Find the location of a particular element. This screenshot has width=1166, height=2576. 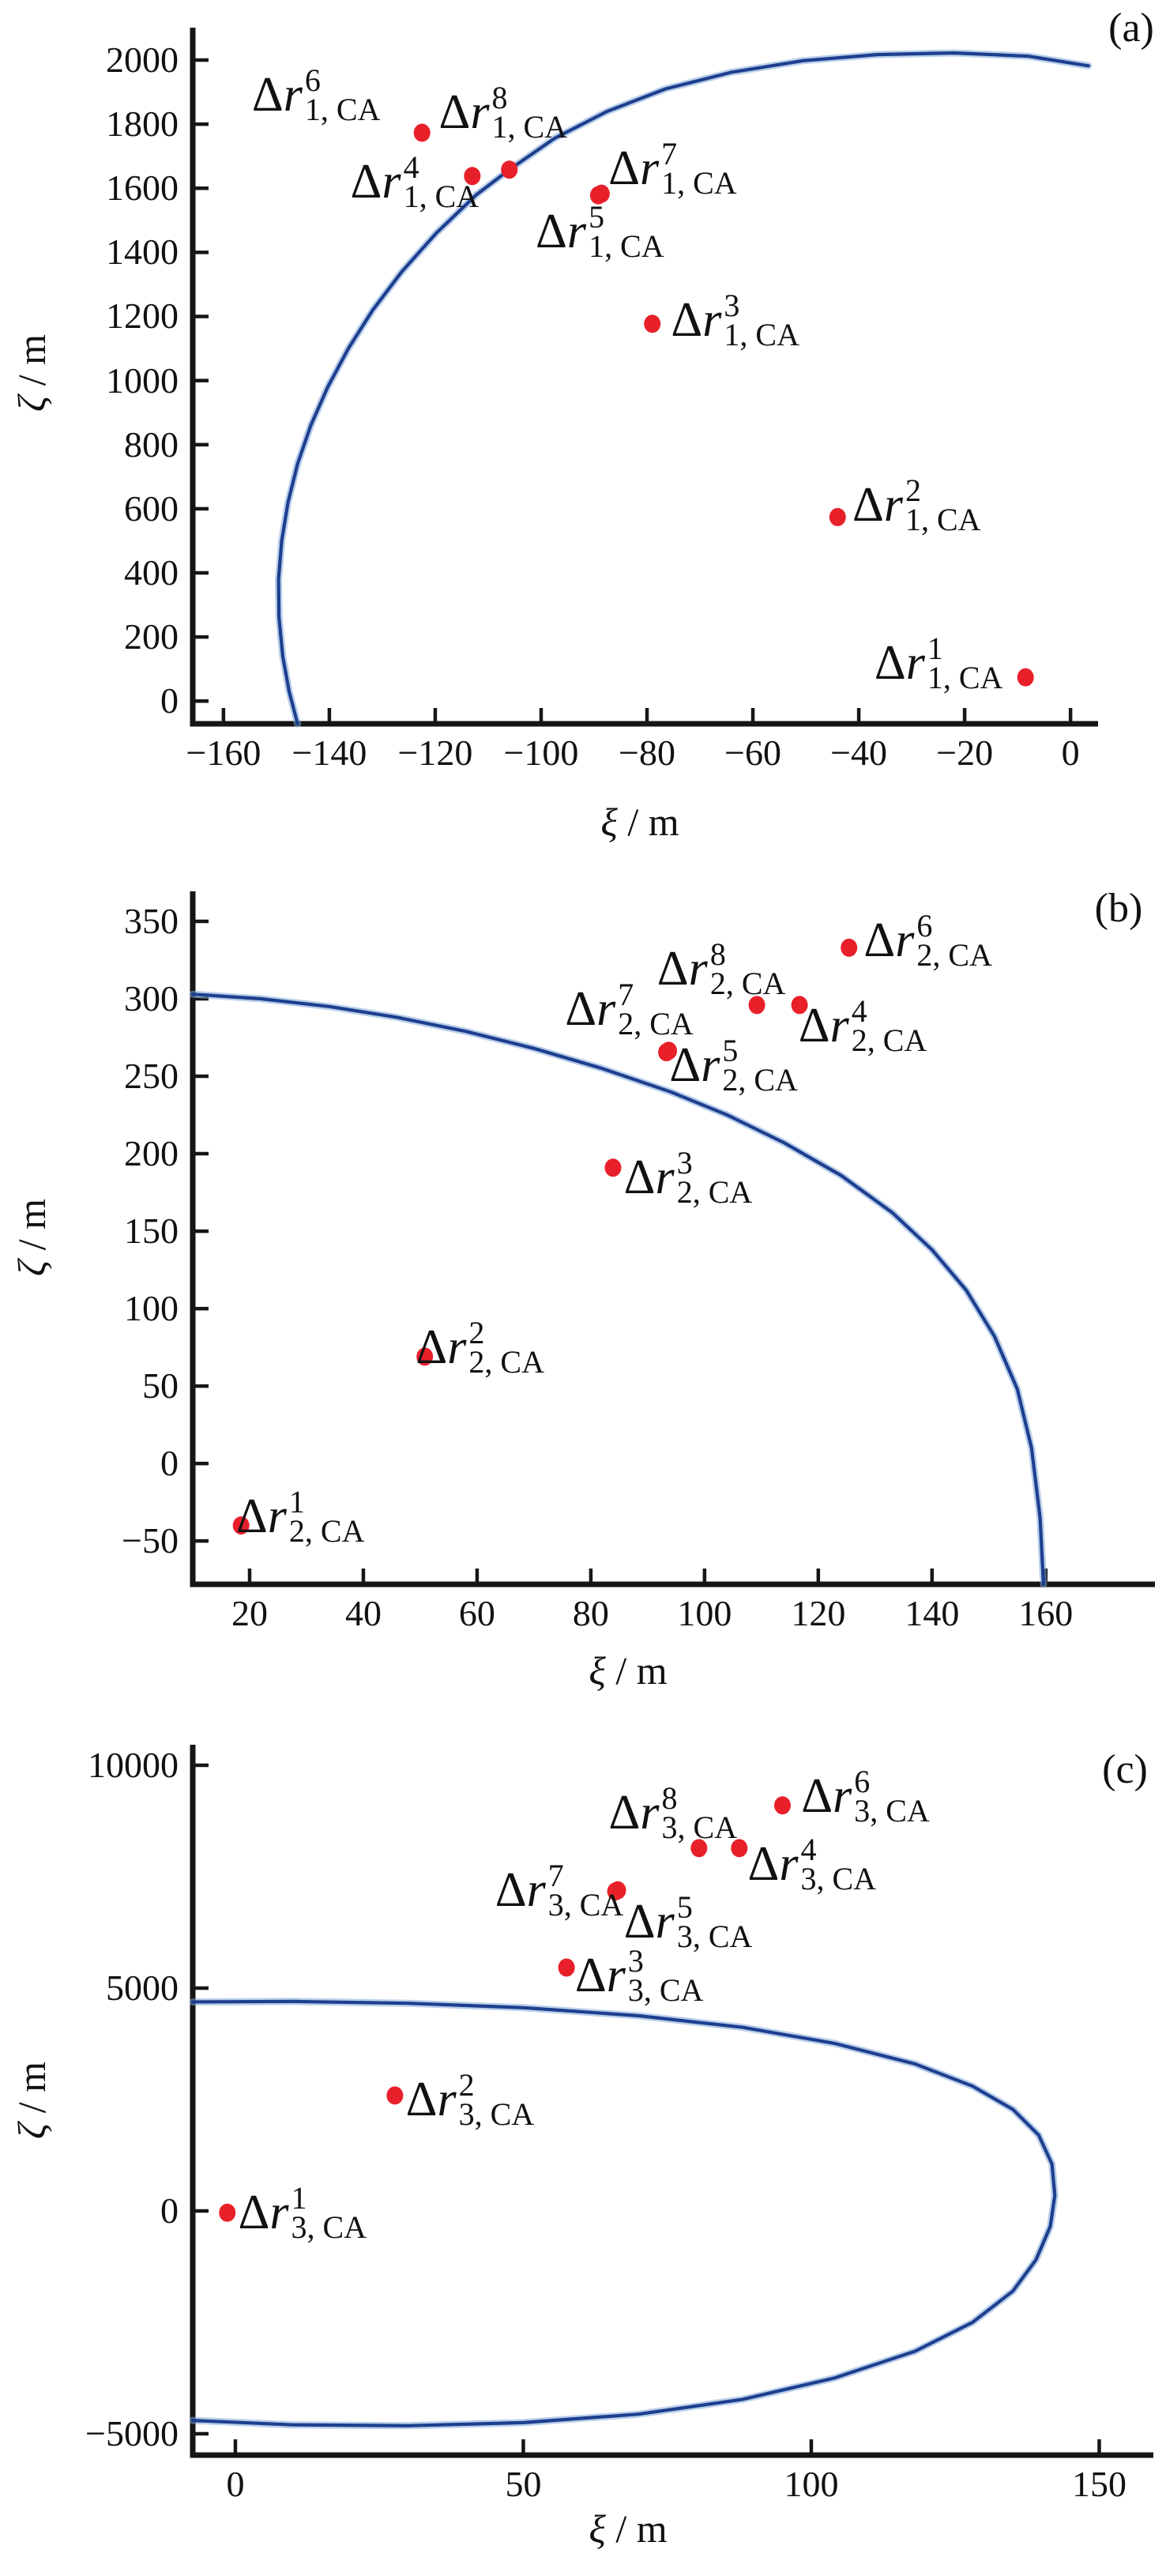

data-point-a7 is located at coordinates (601, 193).